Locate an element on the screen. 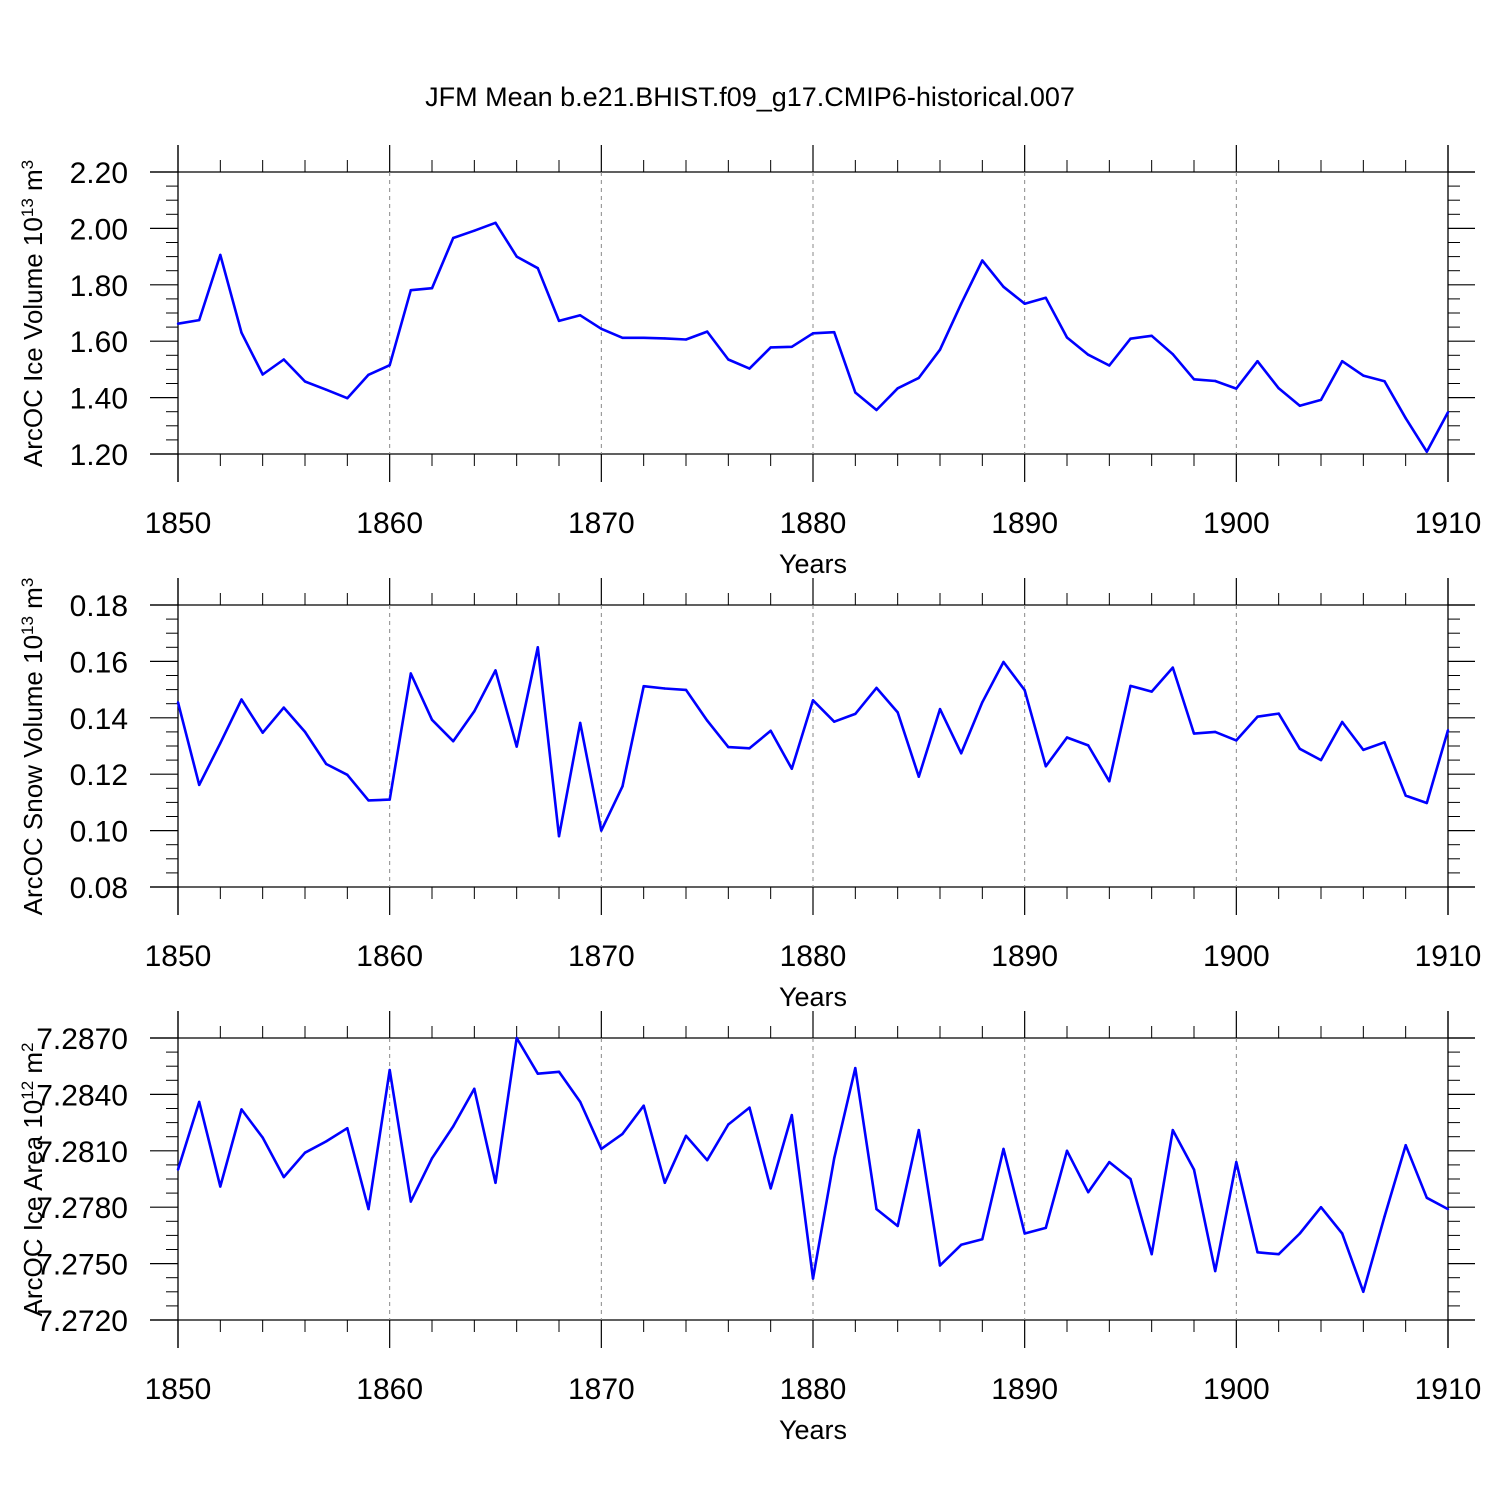 The image size is (1500, 1500). y-tick-label: 1.80 is located at coordinates (99, 286).